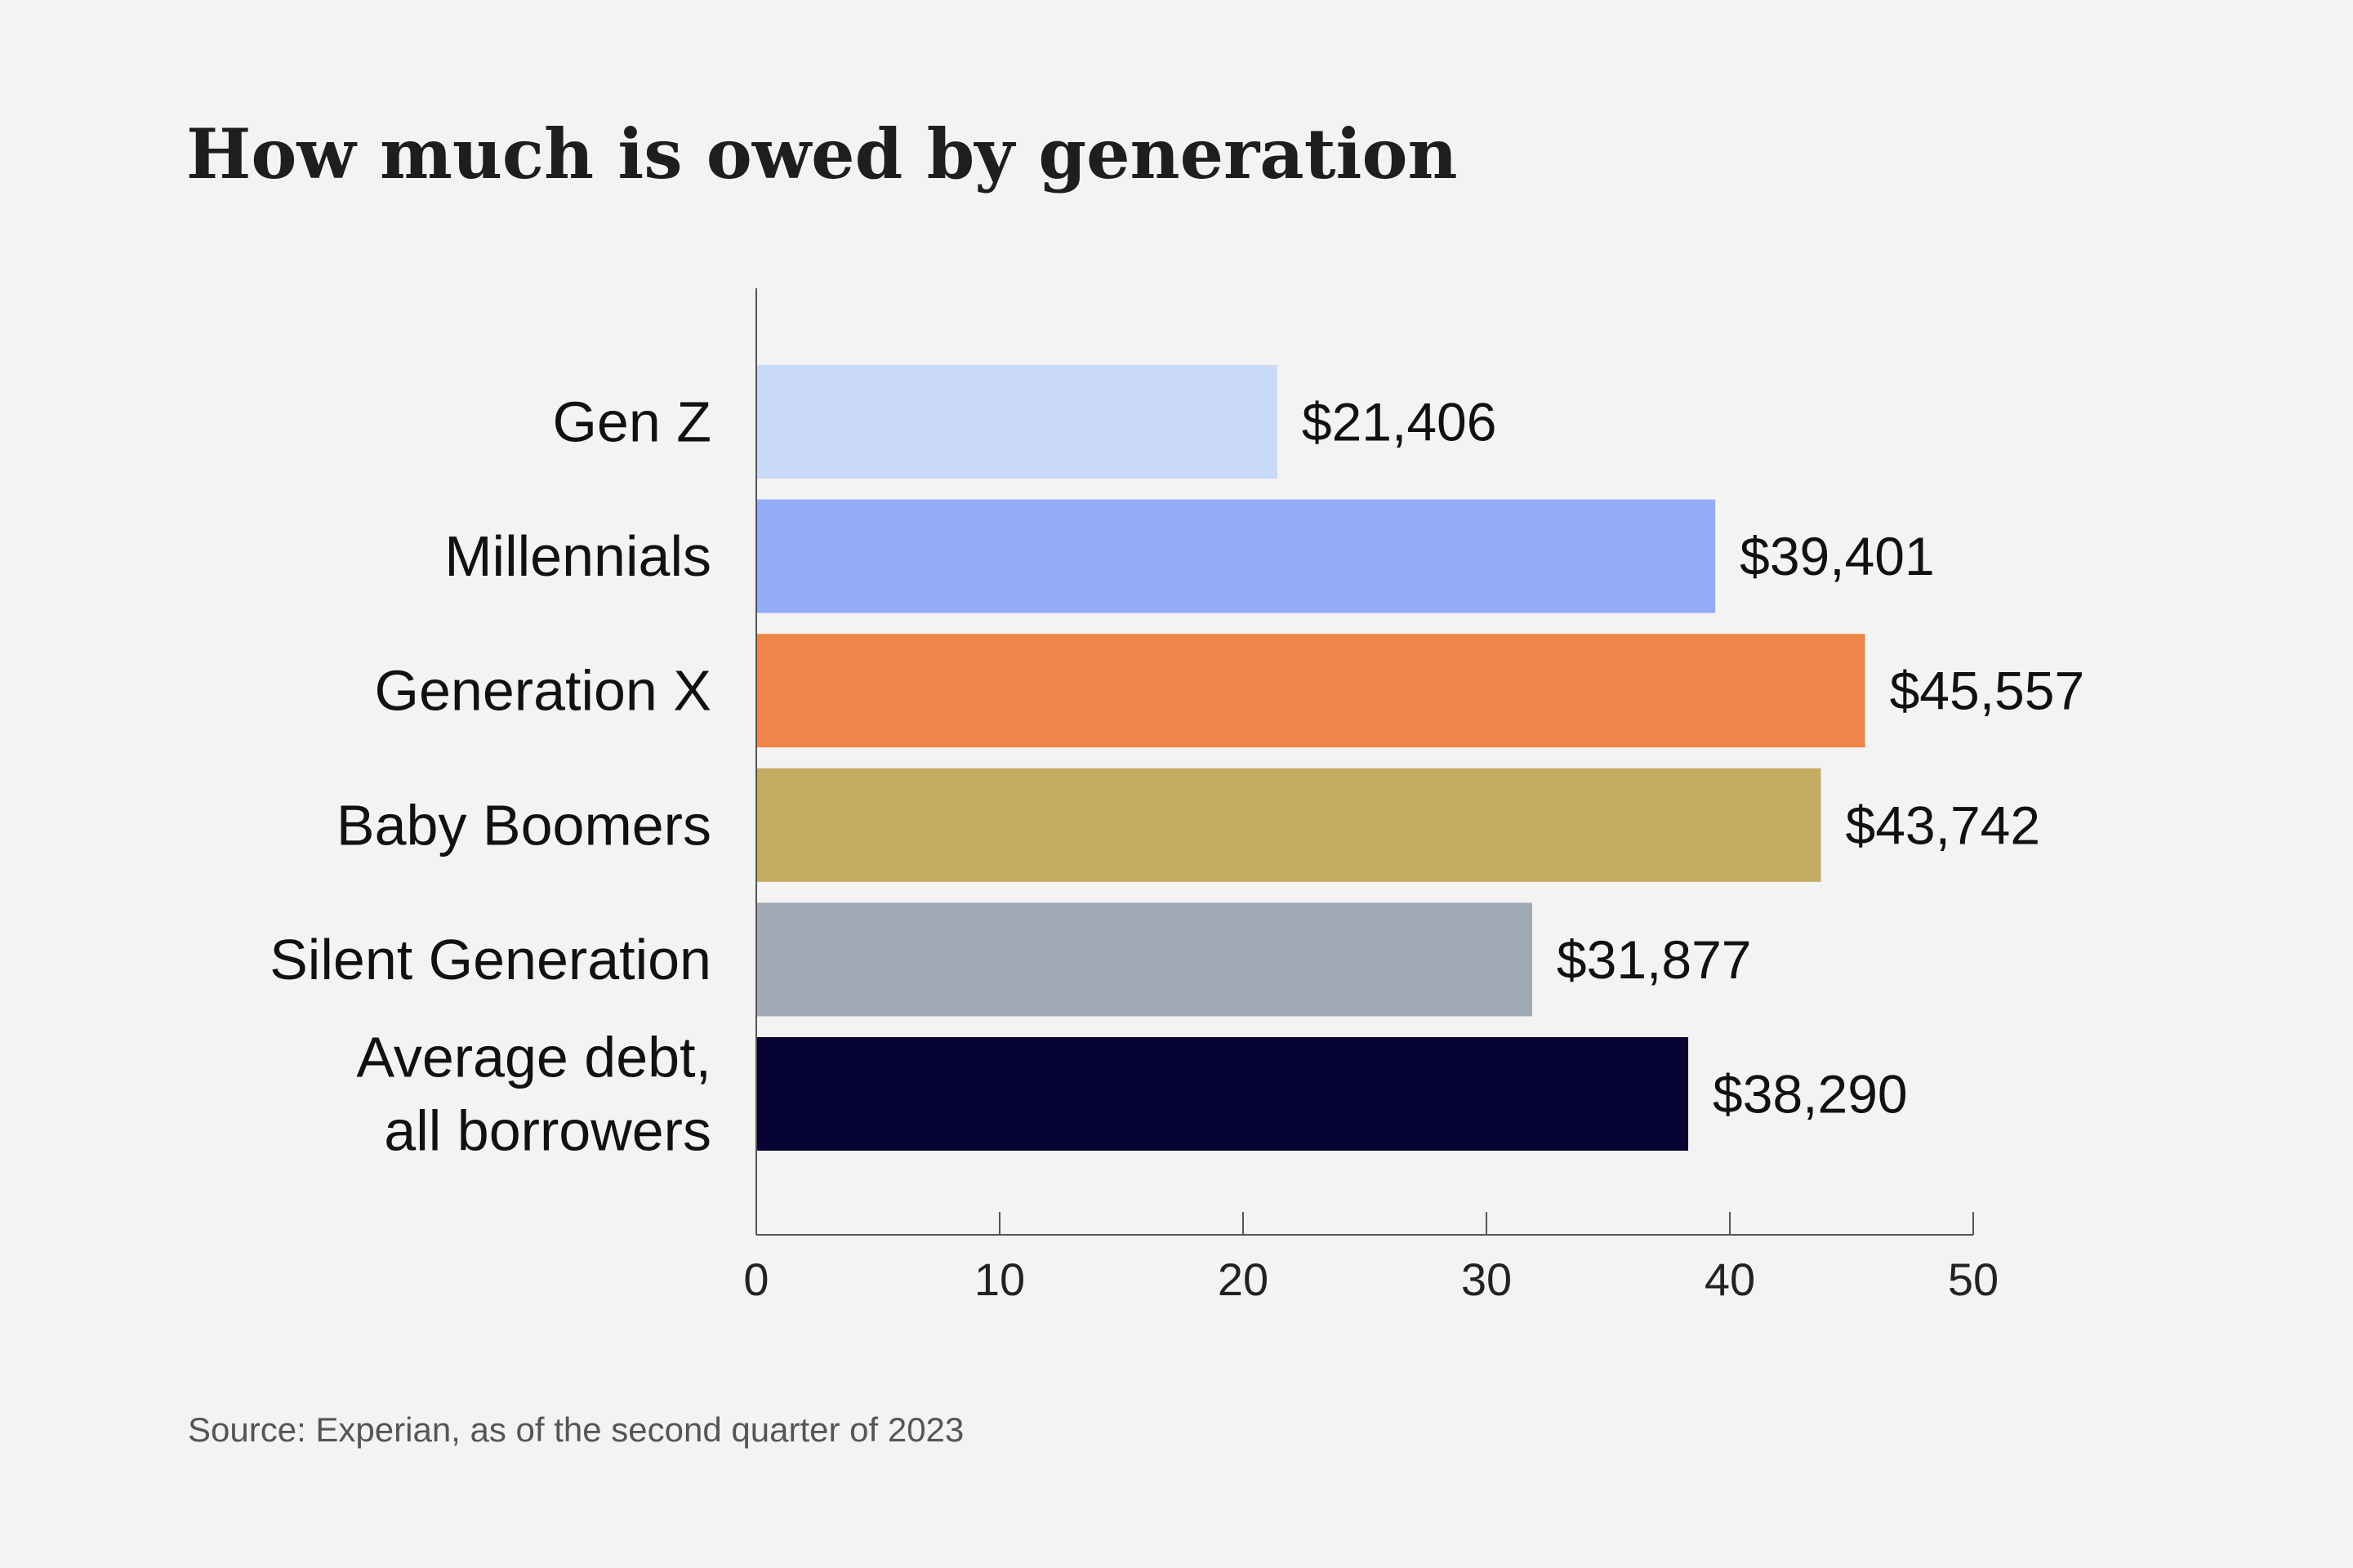 Image resolution: width=2353 pixels, height=1568 pixels. I want to click on x-tick-label: 50, so click(1974, 1279).